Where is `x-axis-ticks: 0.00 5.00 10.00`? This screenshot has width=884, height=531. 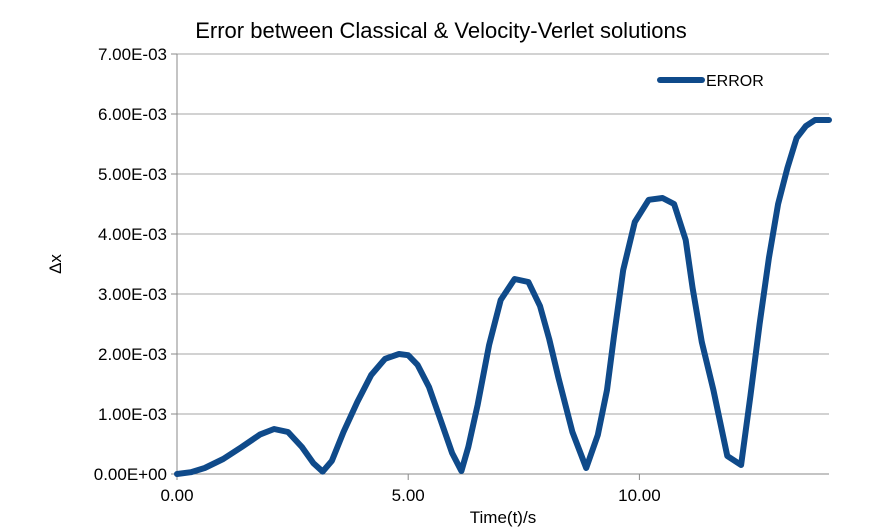 x-axis-ticks: 0.00 5.00 10.00 is located at coordinates (410, 489).